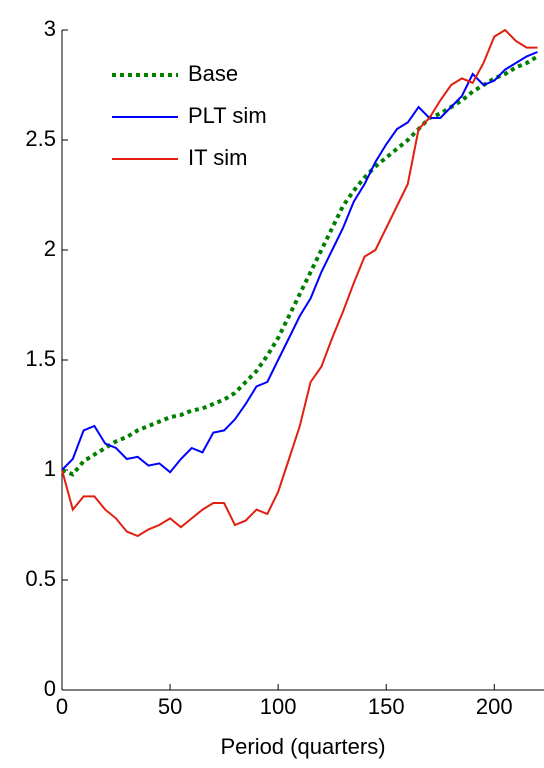 The width and height of the screenshot is (544, 768). What do you see at coordinates (50, 468) in the screenshot?
I see `y-tick-label: 1` at bounding box center [50, 468].